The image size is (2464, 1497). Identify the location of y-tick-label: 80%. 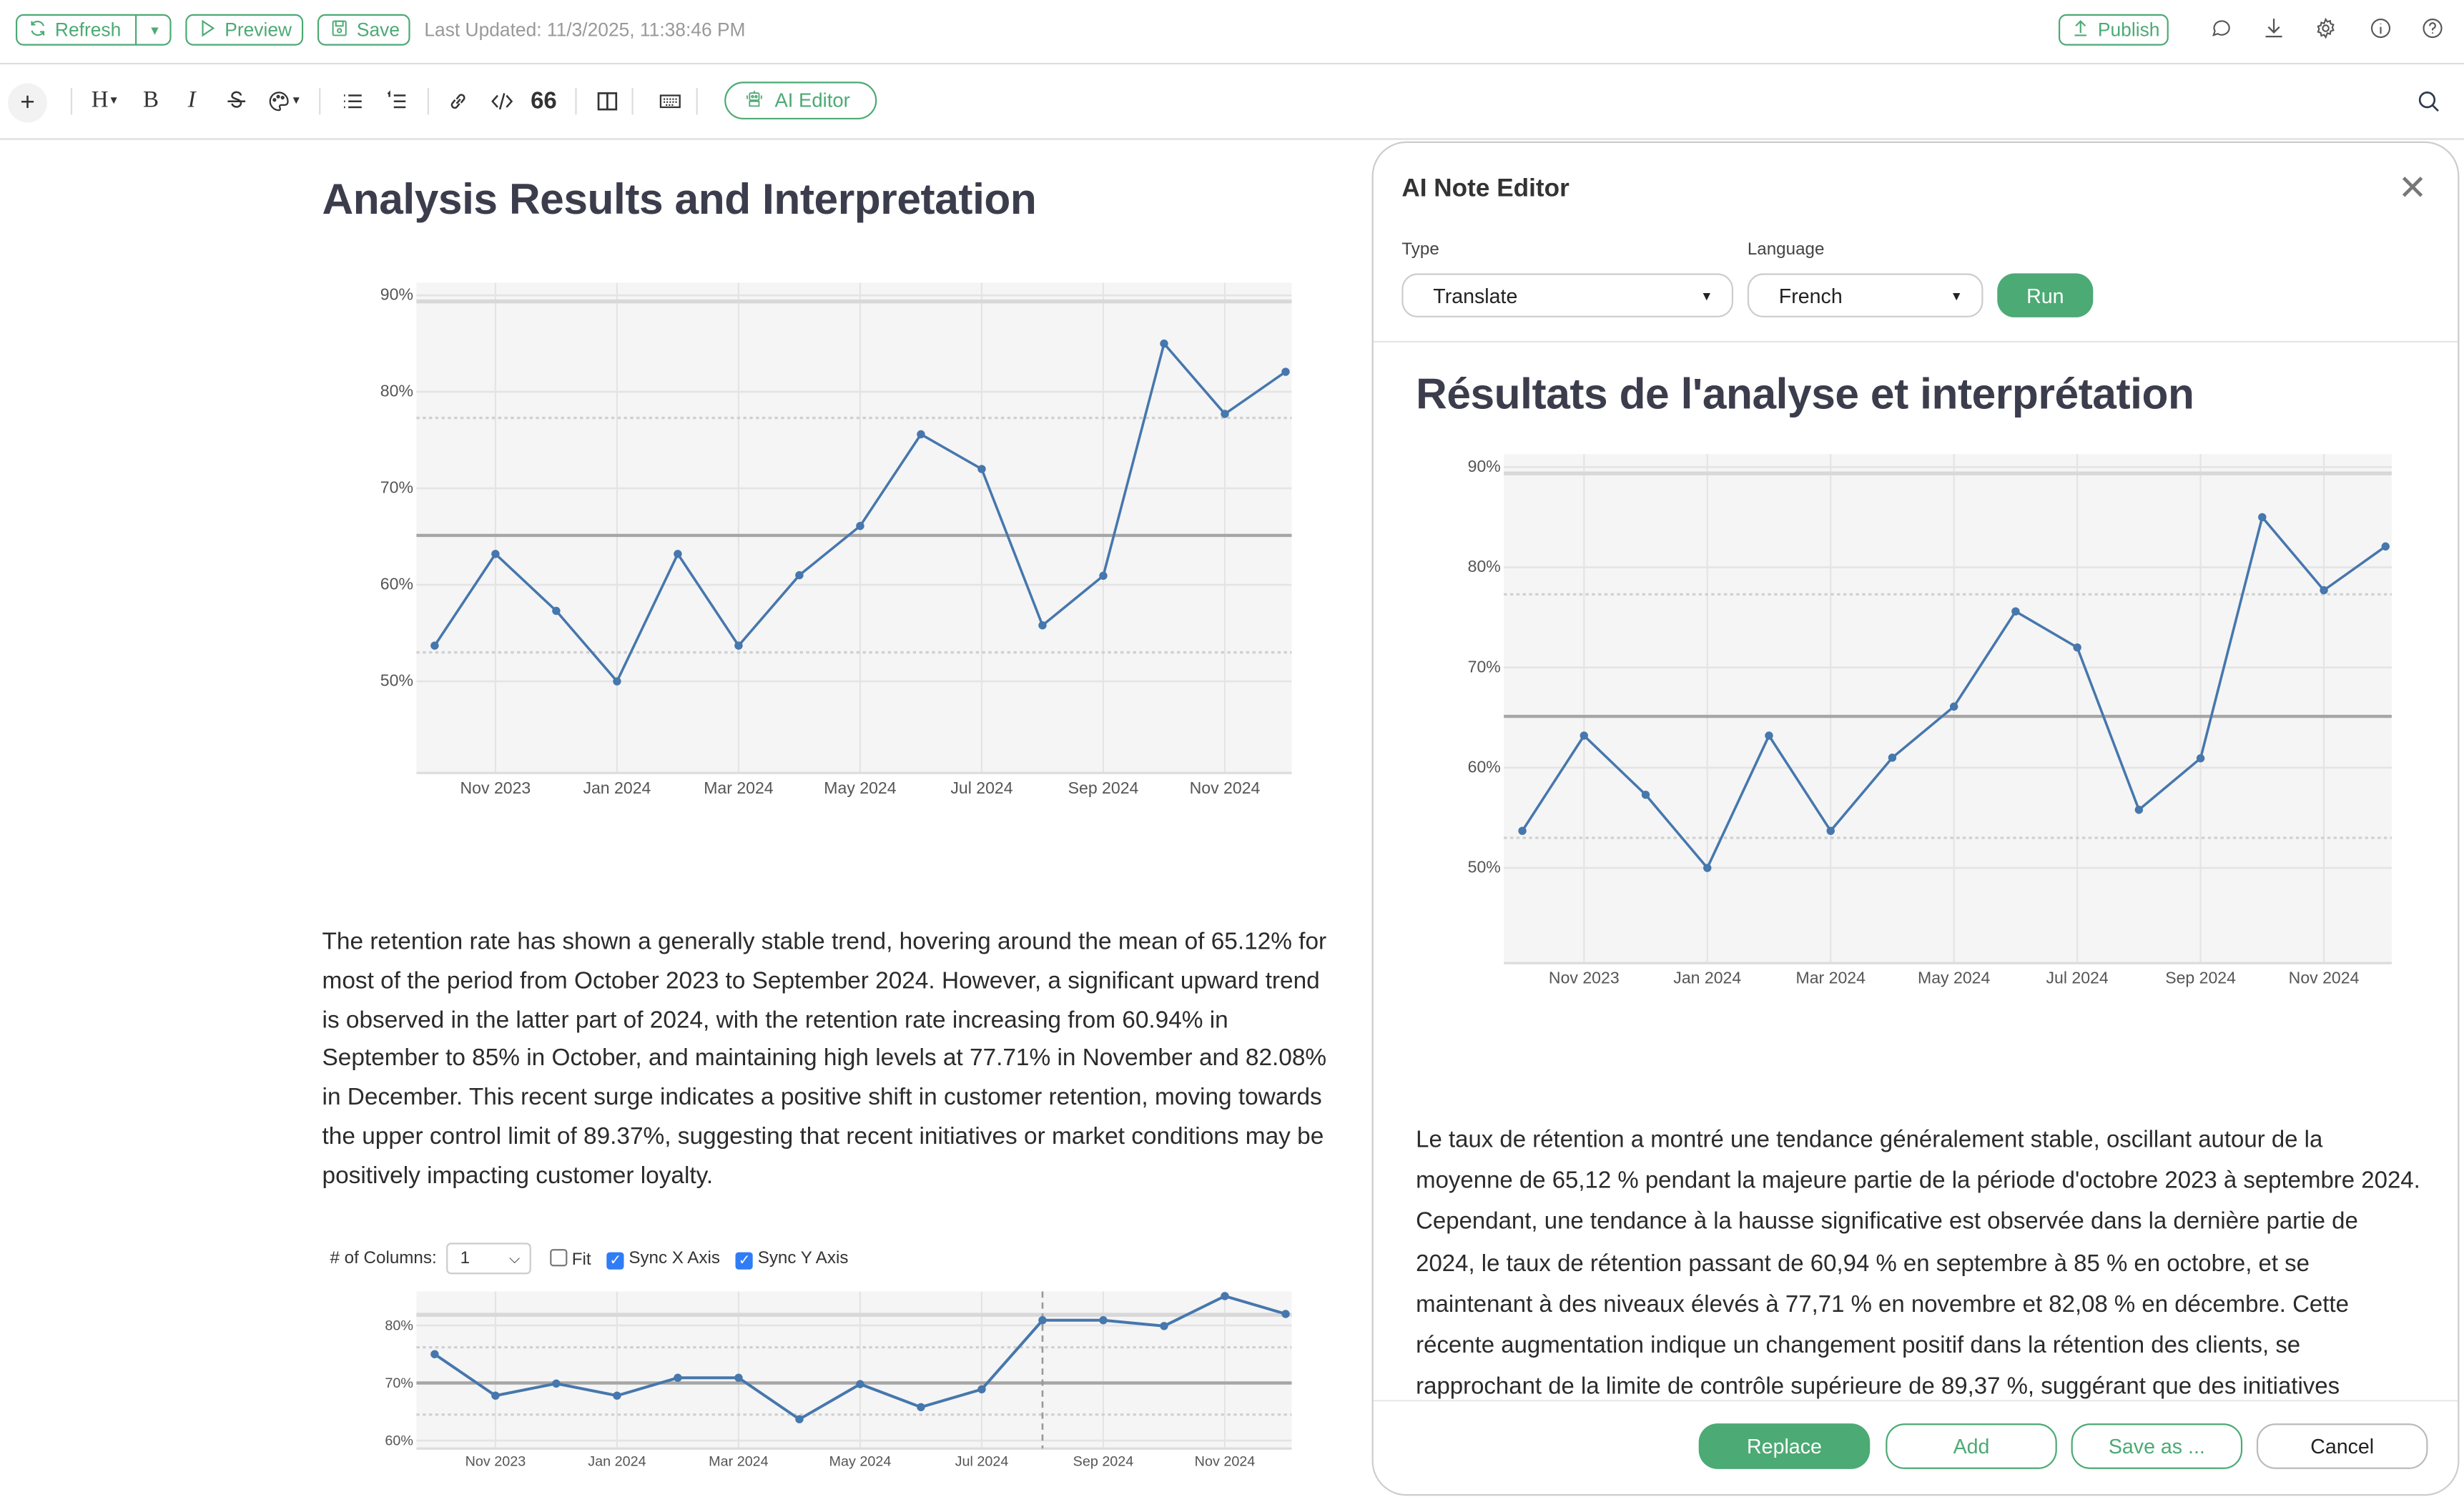
(399, 1326).